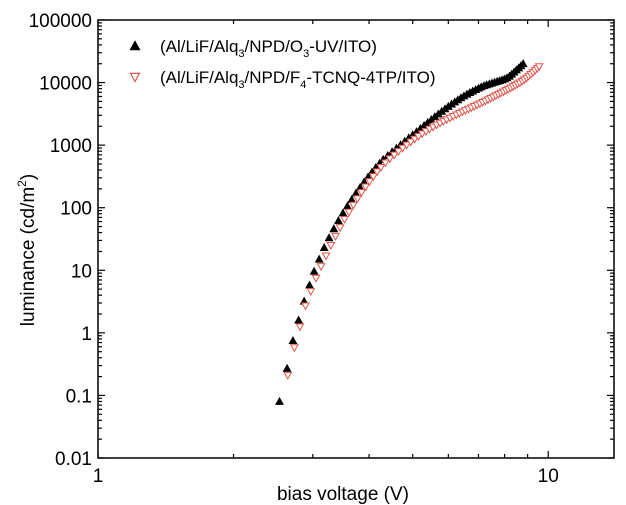 The width and height of the screenshot is (626, 505). I want to click on y-axis-title-superscript: 2, so click(22, 183).